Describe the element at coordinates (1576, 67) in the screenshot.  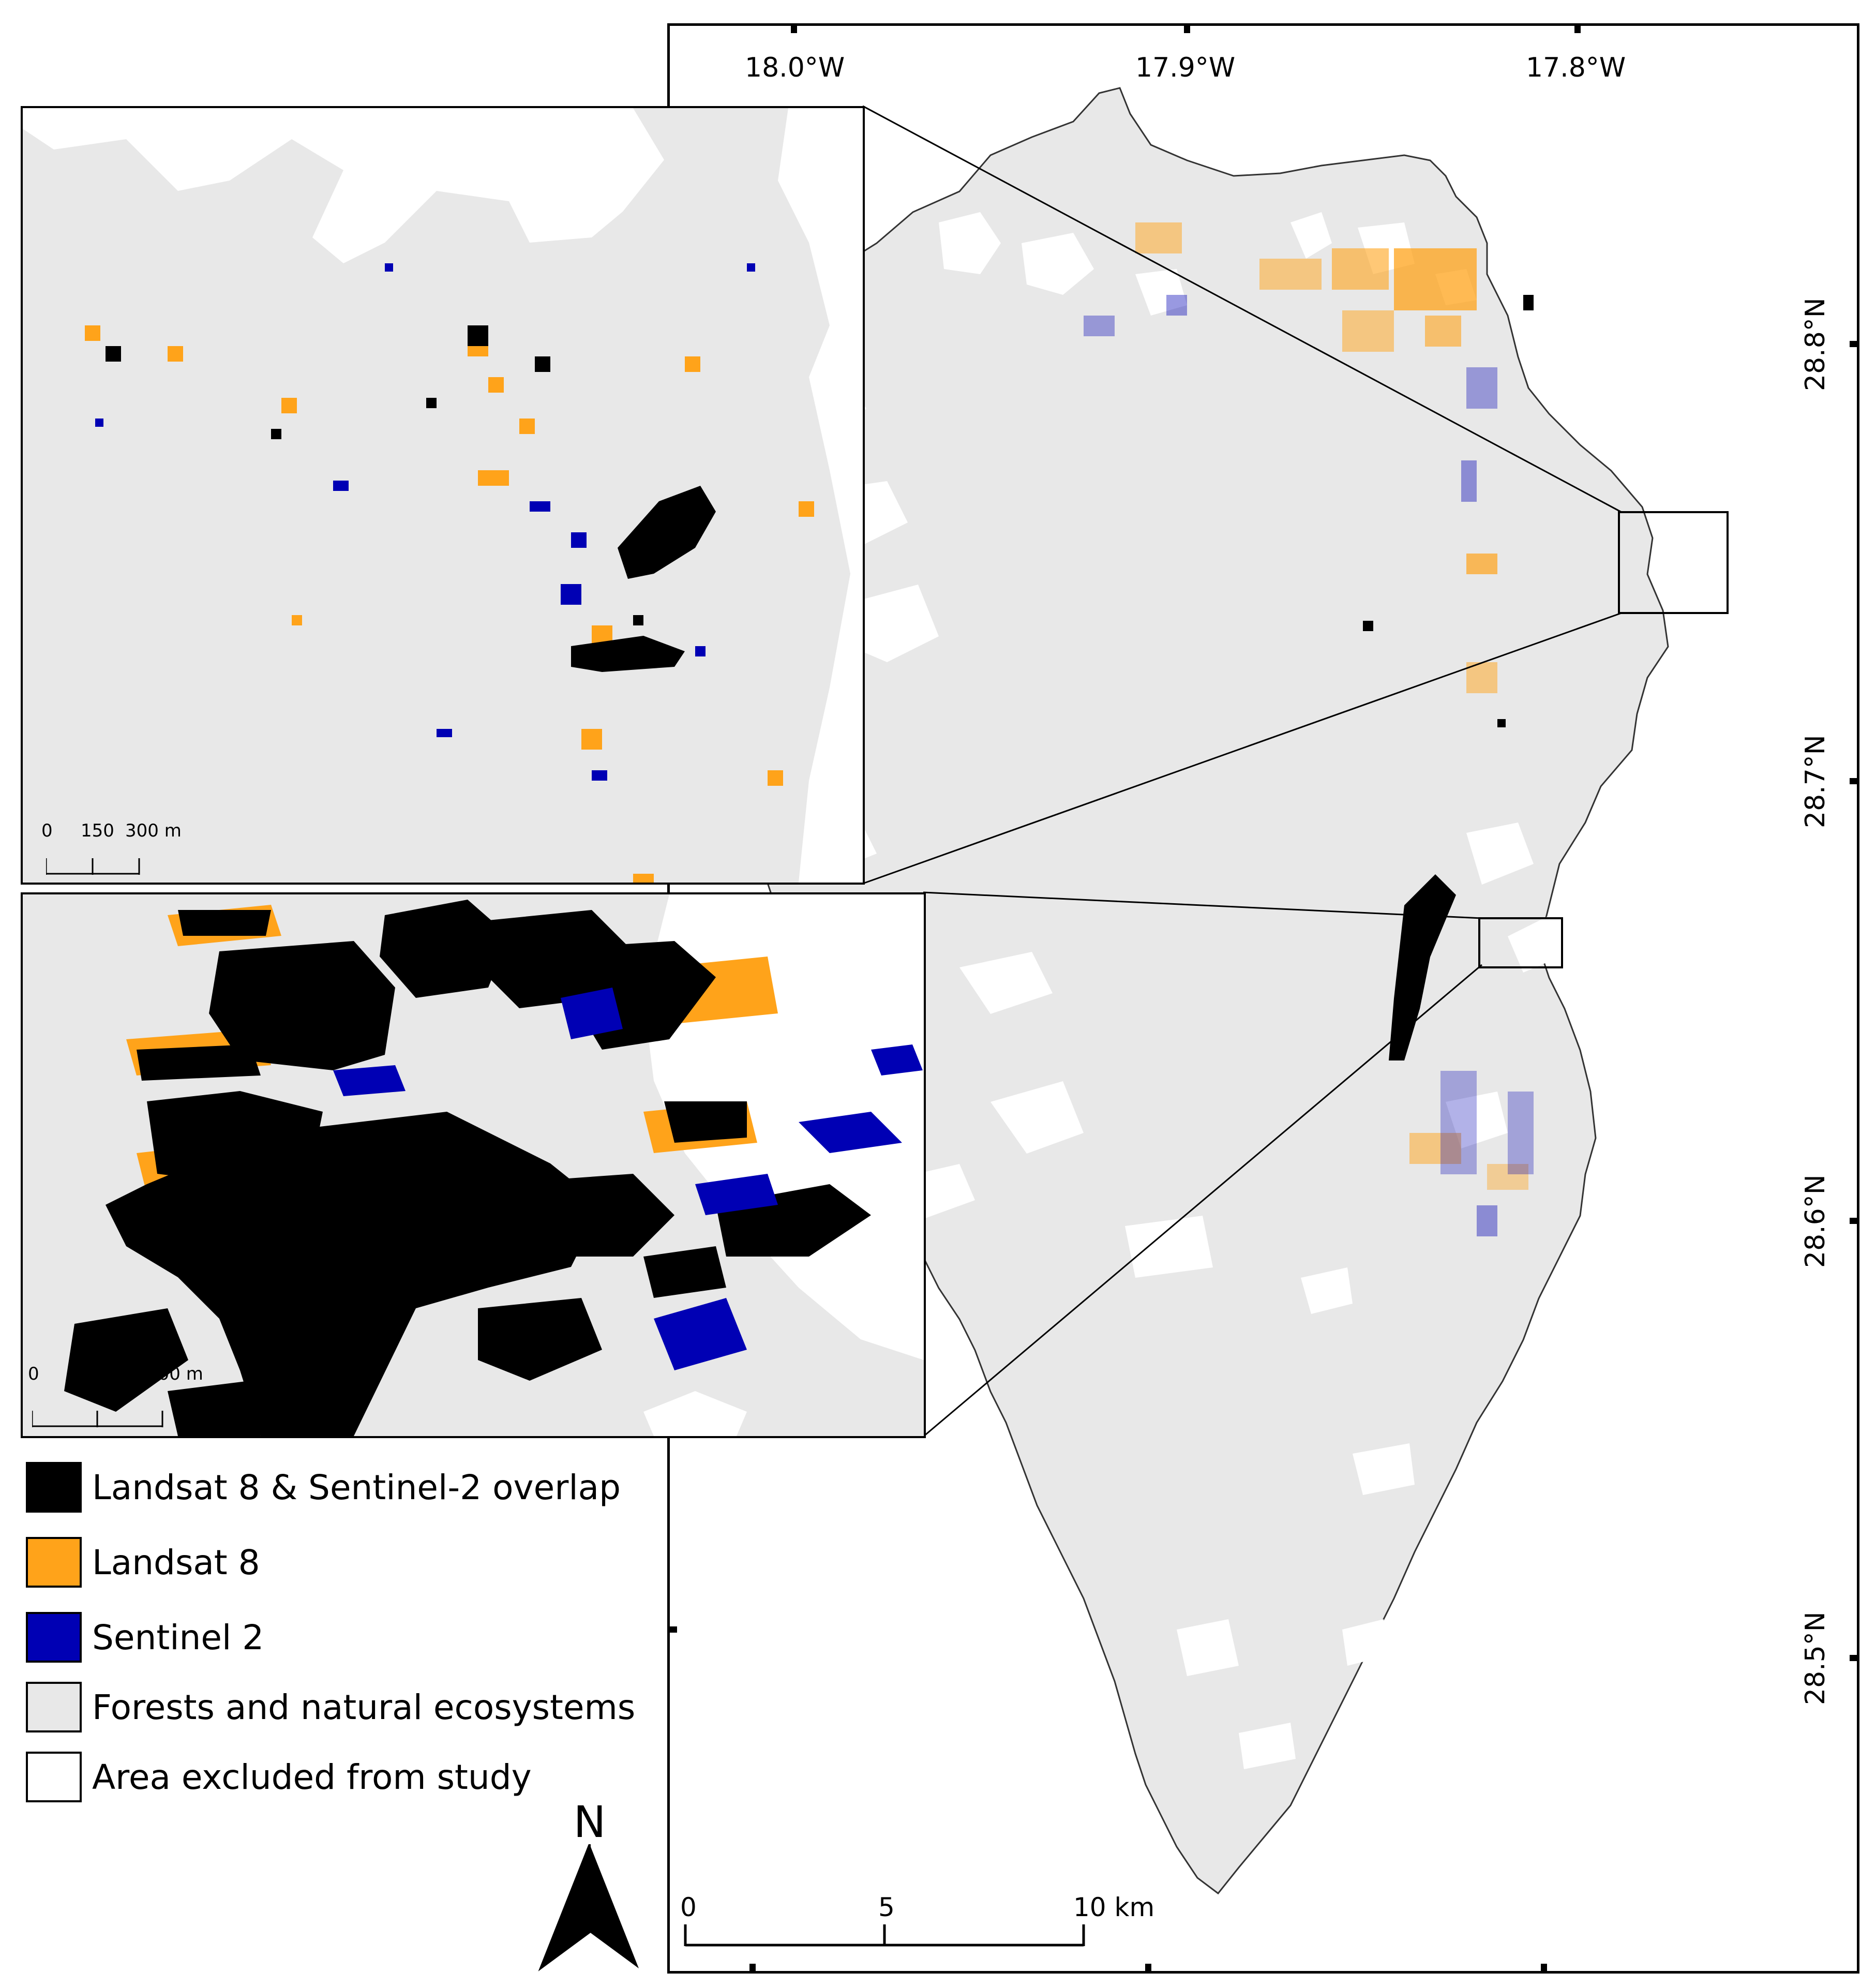
I see `lon-label-17-8: 17.8°W` at that location.